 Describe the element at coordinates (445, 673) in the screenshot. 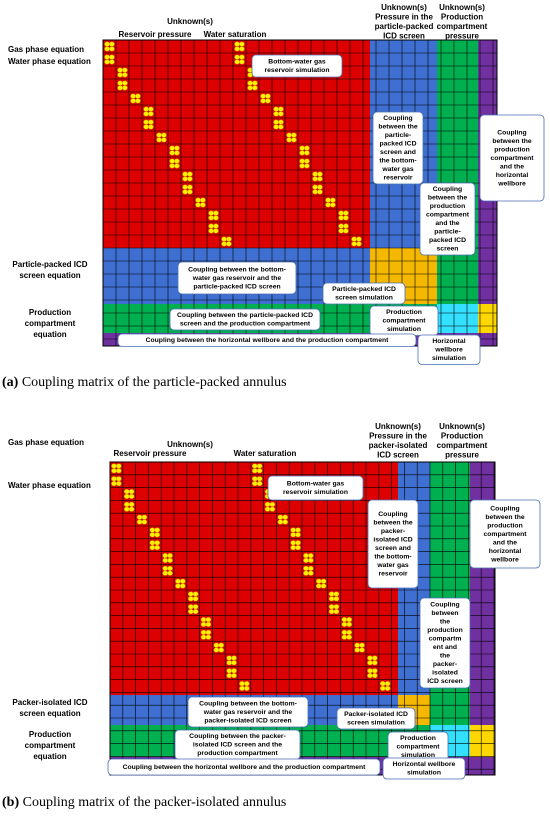

I see `callout-text: isolated` at that location.